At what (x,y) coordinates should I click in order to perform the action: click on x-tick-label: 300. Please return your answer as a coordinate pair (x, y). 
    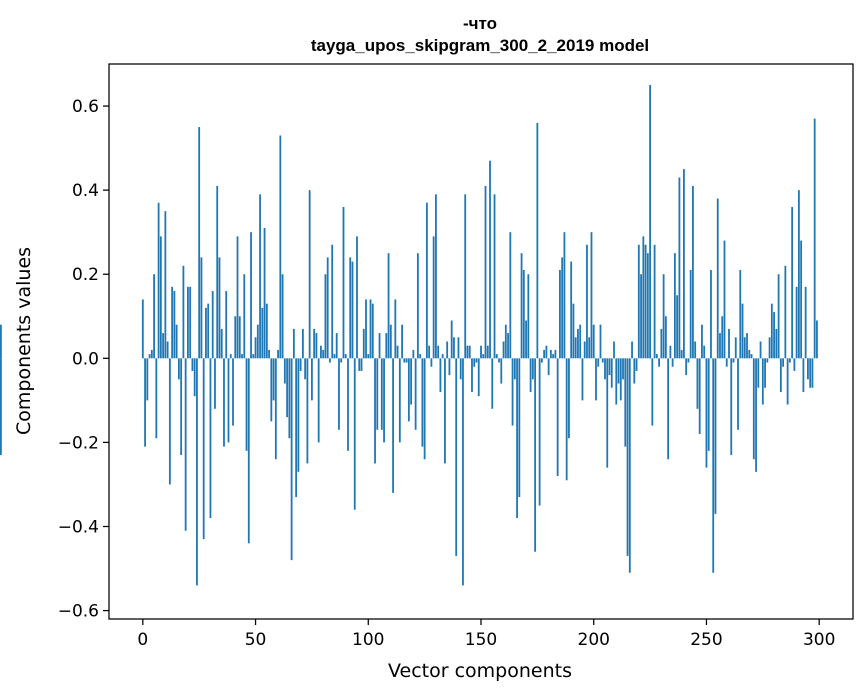
    Looking at the image, I should click on (819, 640).